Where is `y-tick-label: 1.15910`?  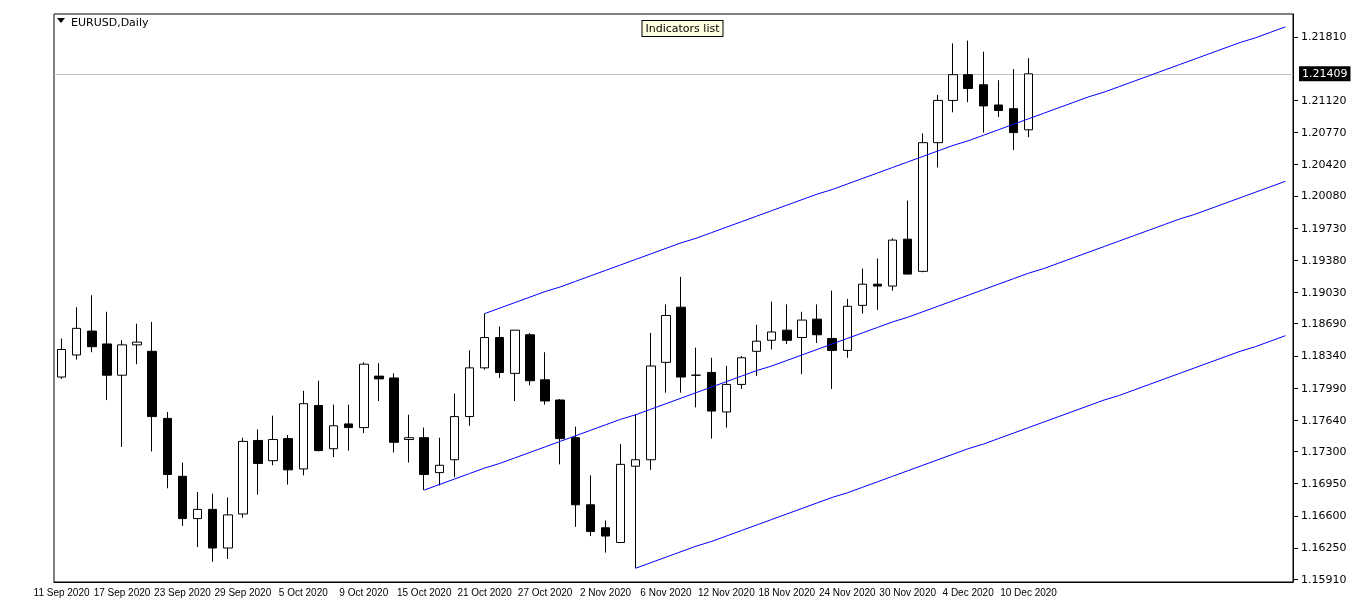
y-tick-label: 1.15910 is located at coordinates (1324, 579).